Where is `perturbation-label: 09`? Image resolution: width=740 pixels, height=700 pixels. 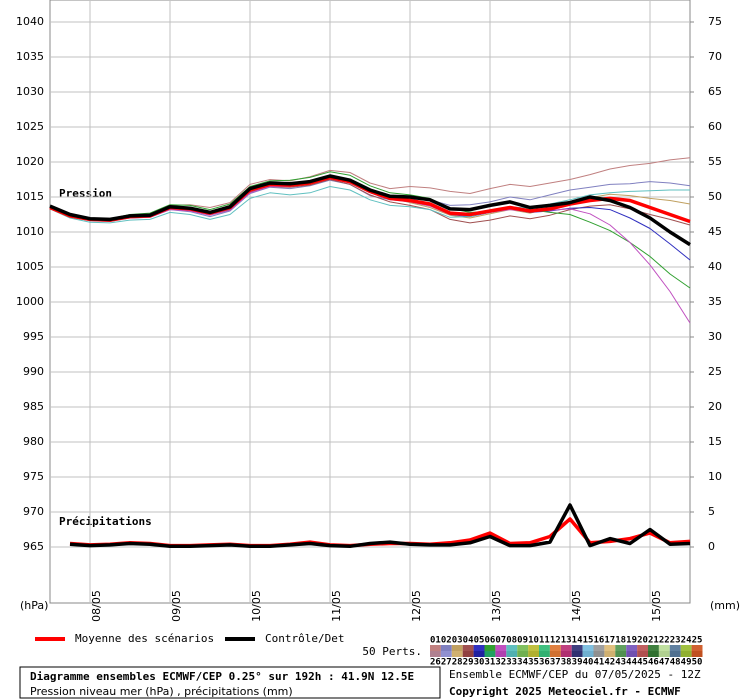 perturbation-label: 09 is located at coordinates (522, 641).